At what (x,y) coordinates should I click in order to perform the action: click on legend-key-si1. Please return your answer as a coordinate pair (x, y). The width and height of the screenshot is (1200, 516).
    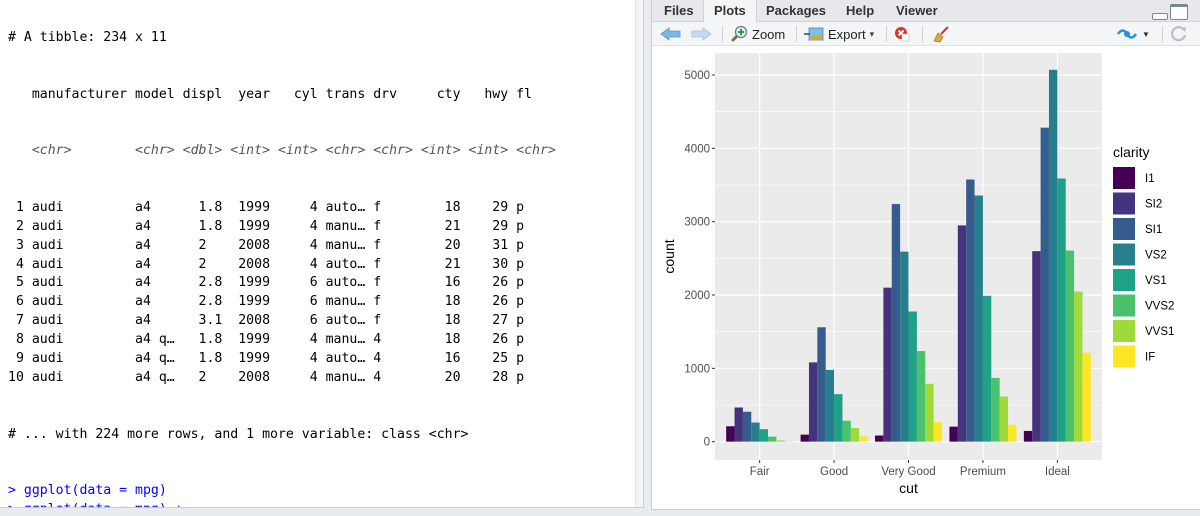
    Looking at the image, I should click on (1124, 229).